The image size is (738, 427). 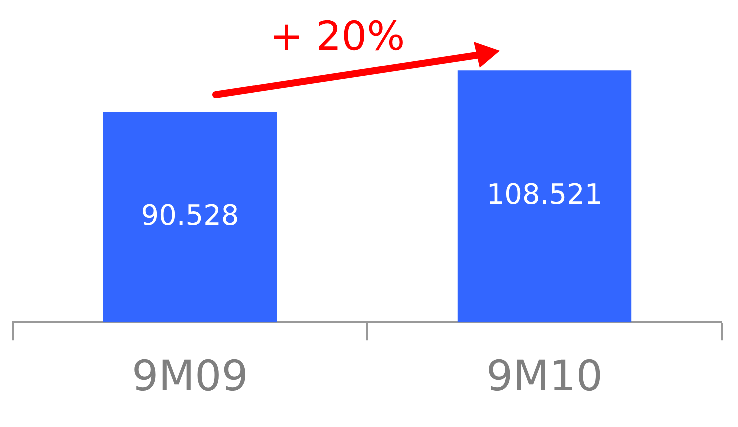 What do you see at coordinates (190, 376) in the screenshot?
I see `x-tick-label: 9M09` at bounding box center [190, 376].